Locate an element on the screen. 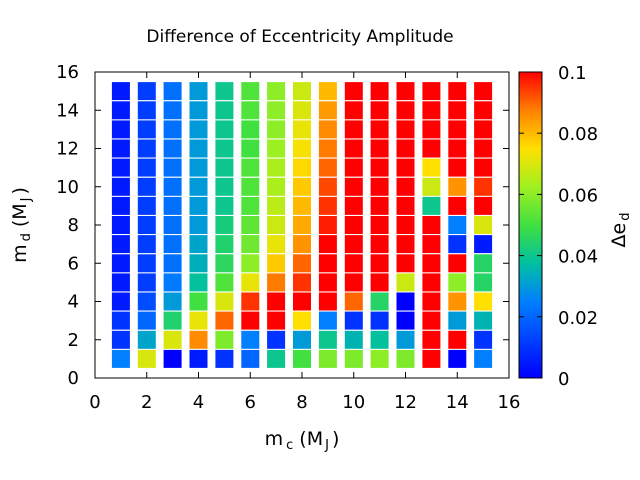 The width and height of the screenshot is (640, 480). y-axis-label: md(MJ) is located at coordinates (21, 225).